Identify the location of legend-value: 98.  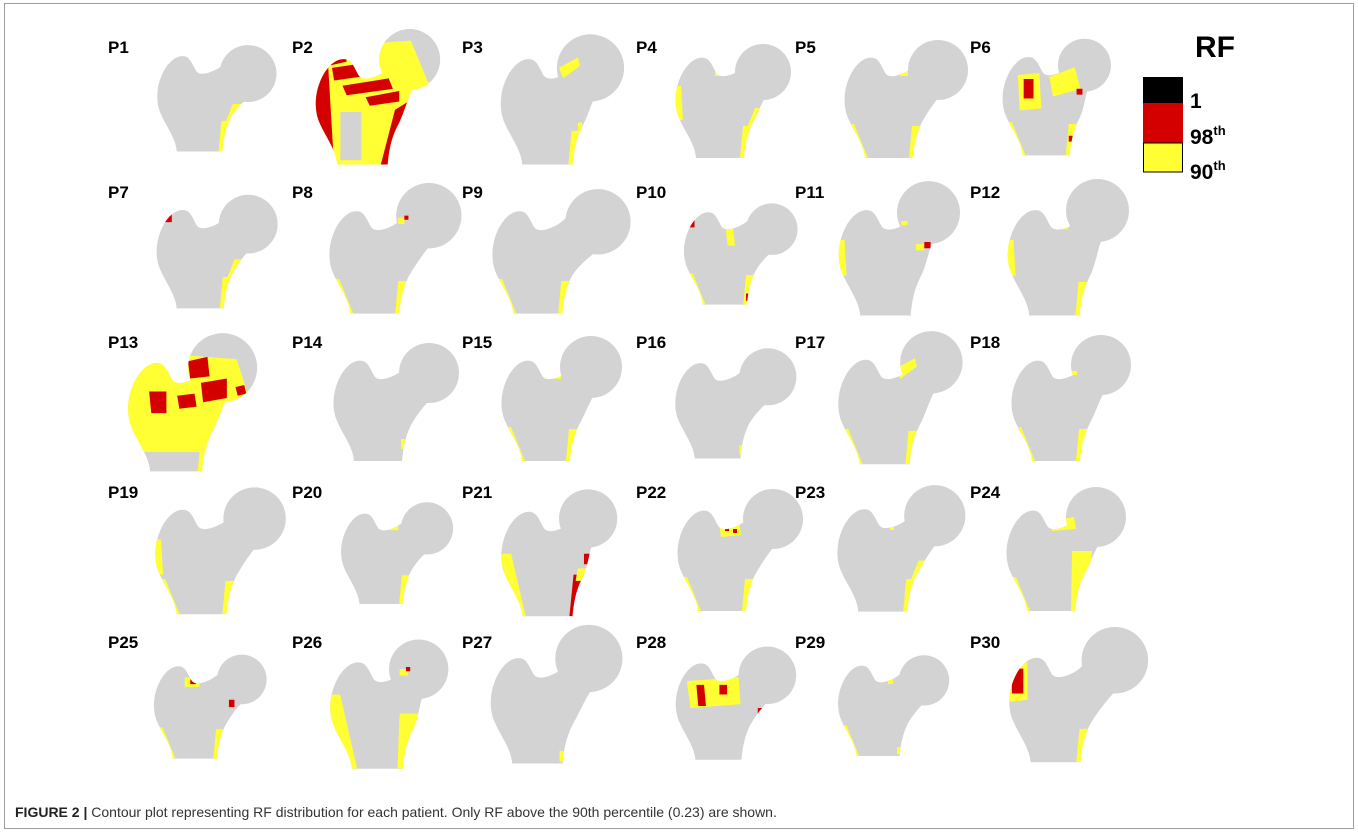
(1202, 137).